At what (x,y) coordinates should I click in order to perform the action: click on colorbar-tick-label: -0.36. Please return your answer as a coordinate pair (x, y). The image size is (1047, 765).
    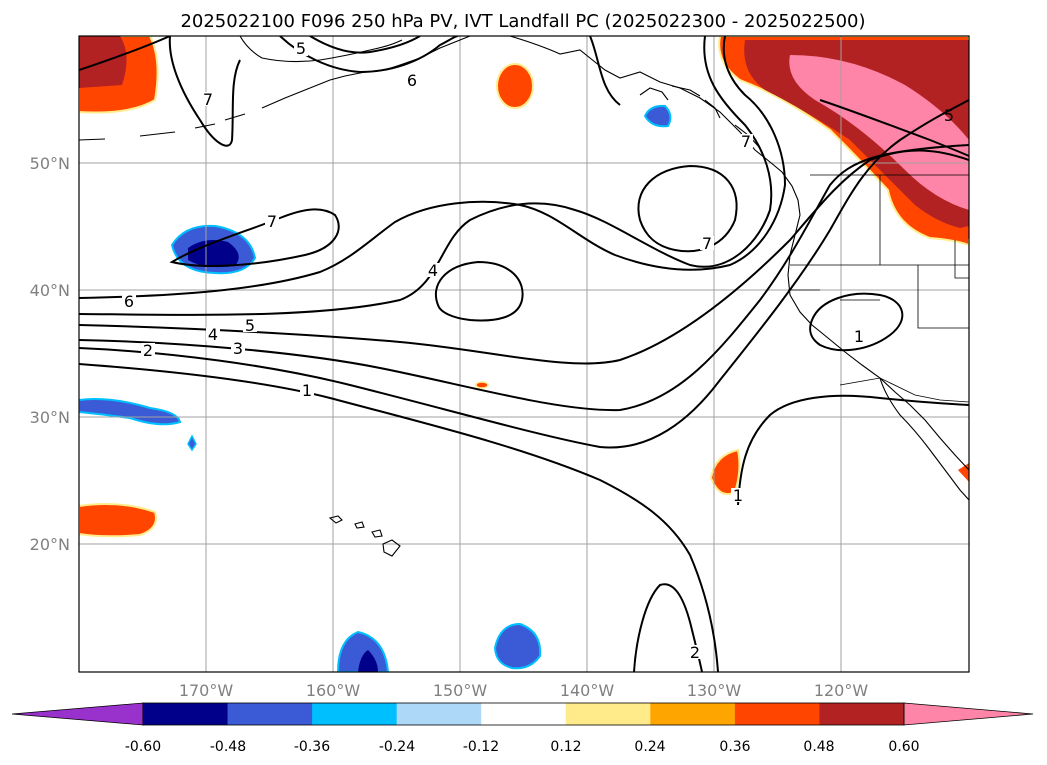
    Looking at the image, I should click on (312, 747).